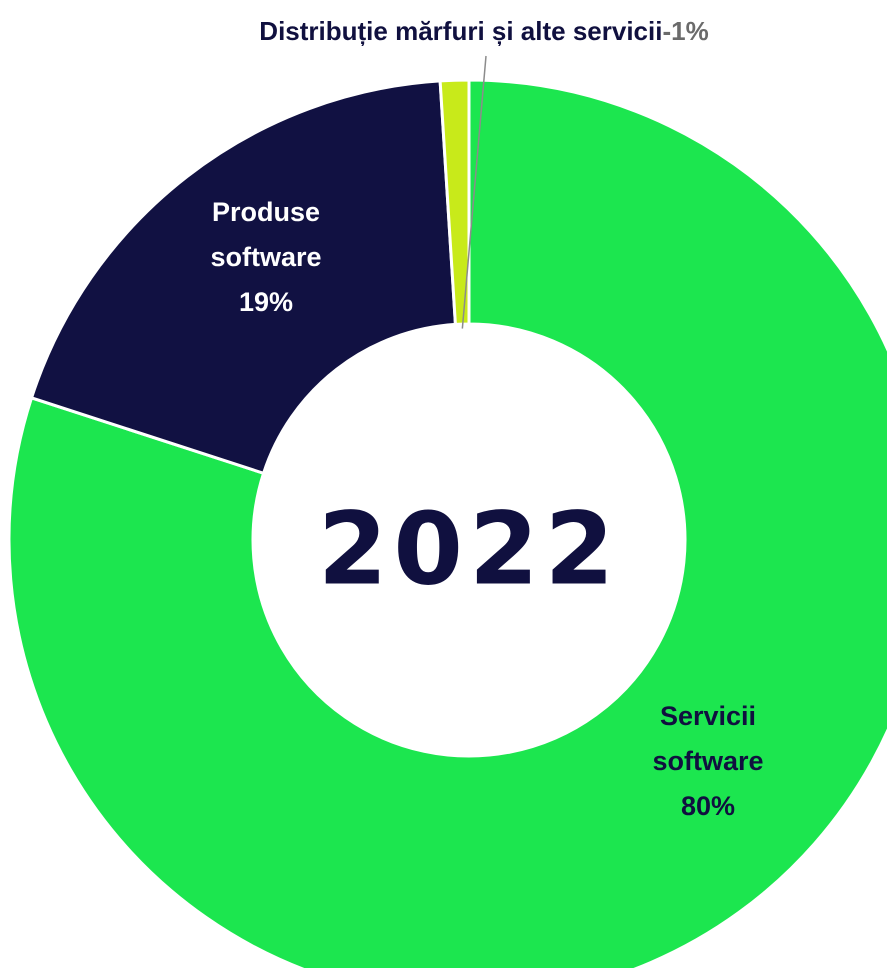  What do you see at coordinates (474, 192) in the screenshot?
I see `leader-line` at bounding box center [474, 192].